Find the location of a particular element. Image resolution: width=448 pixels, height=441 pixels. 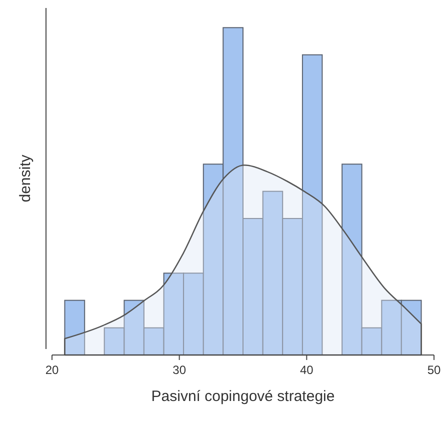

x-tick-label: 30 is located at coordinates (179, 370).